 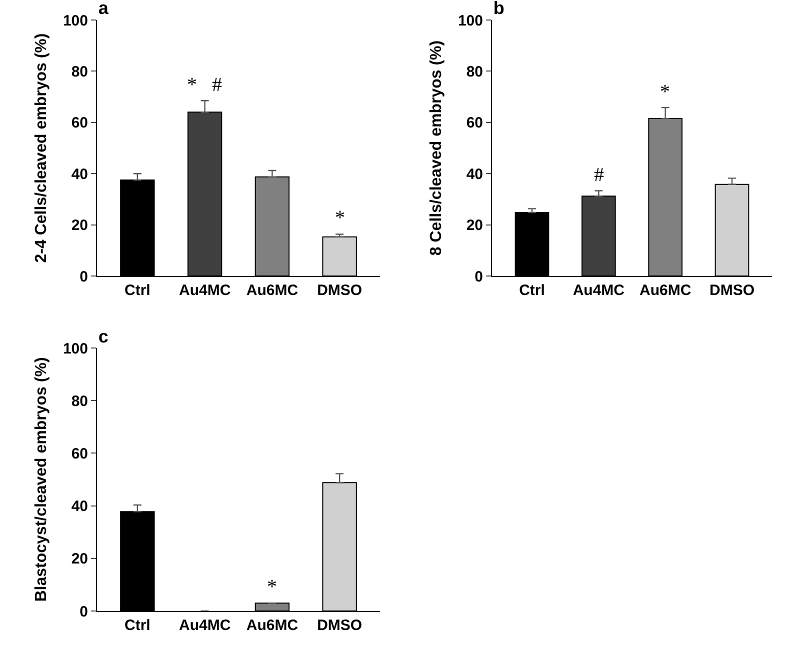 What do you see at coordinates (436, 148) in the screenshot?
I see `y-axis-title: 8 Cells/cleaved embryos (%)` at bounding box center [436, 148].